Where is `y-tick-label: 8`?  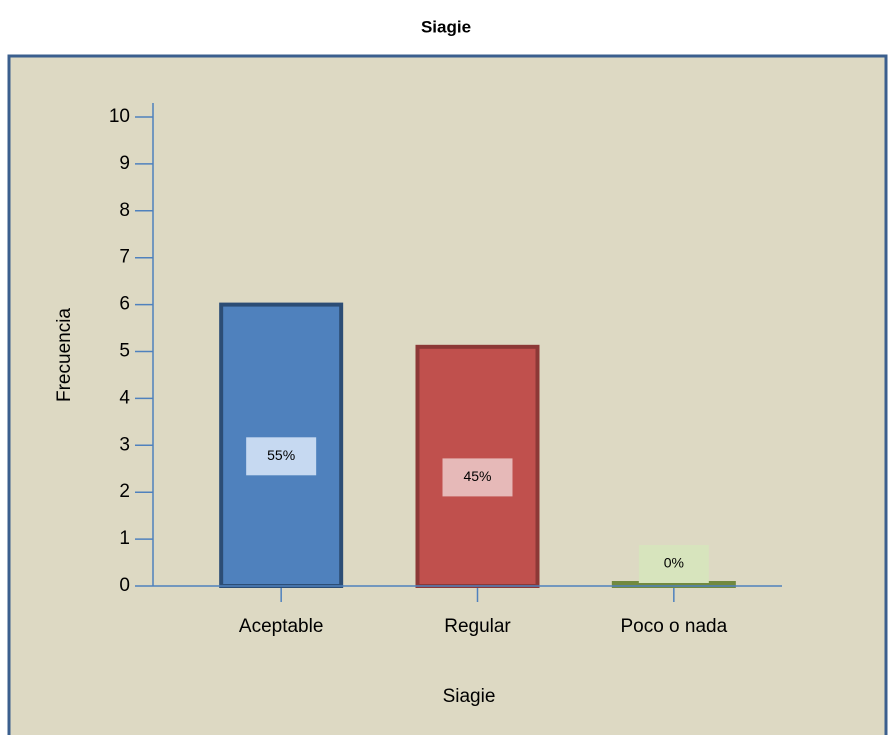
y-tick-label: 8 is located at coordinates (124, 210).